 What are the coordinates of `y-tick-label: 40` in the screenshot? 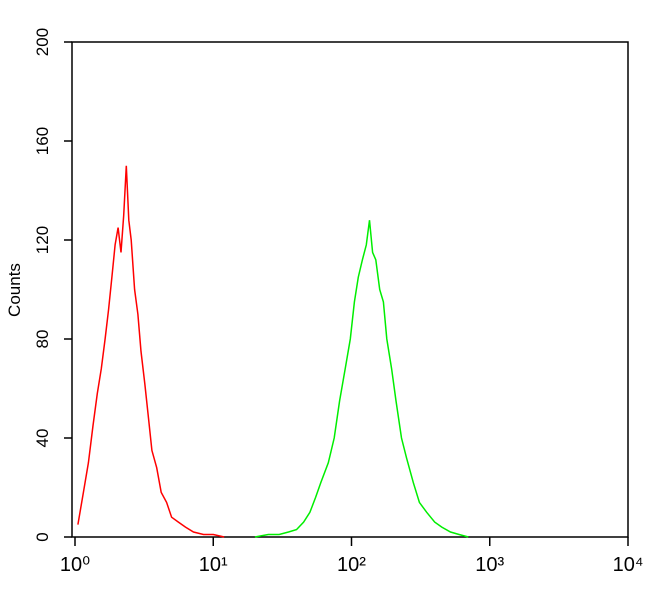 It's located at (42, 438).